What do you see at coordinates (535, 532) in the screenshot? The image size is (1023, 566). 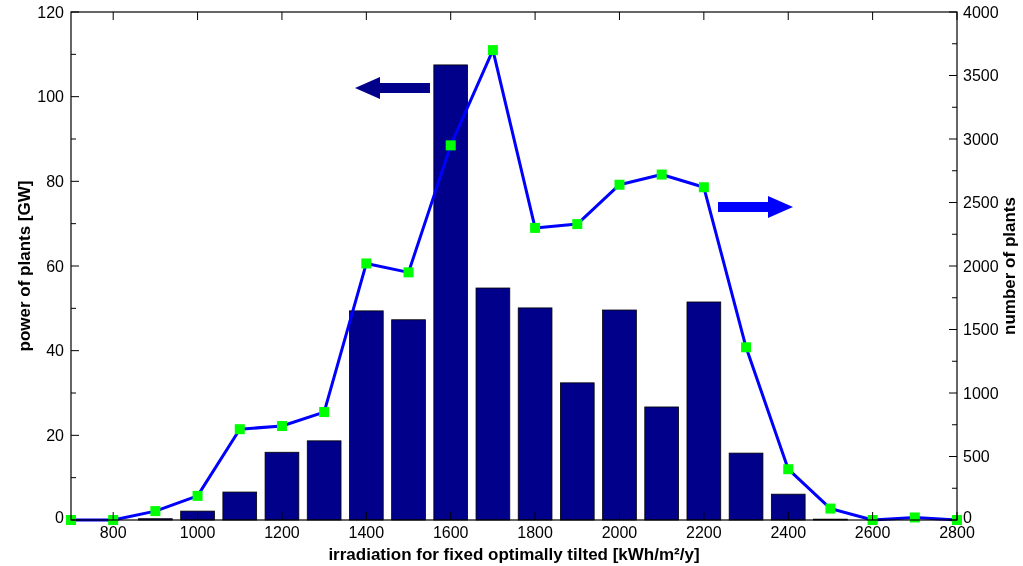 I see `x-tick-label: 1800` at bounding box center [535, 532].